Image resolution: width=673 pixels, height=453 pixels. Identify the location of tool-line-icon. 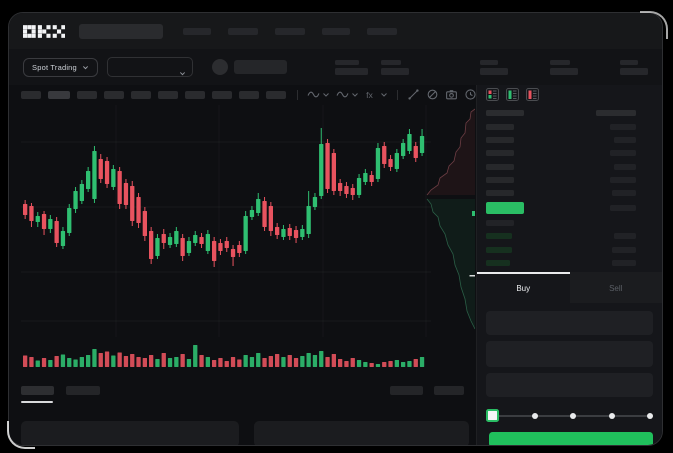
(413, 94).